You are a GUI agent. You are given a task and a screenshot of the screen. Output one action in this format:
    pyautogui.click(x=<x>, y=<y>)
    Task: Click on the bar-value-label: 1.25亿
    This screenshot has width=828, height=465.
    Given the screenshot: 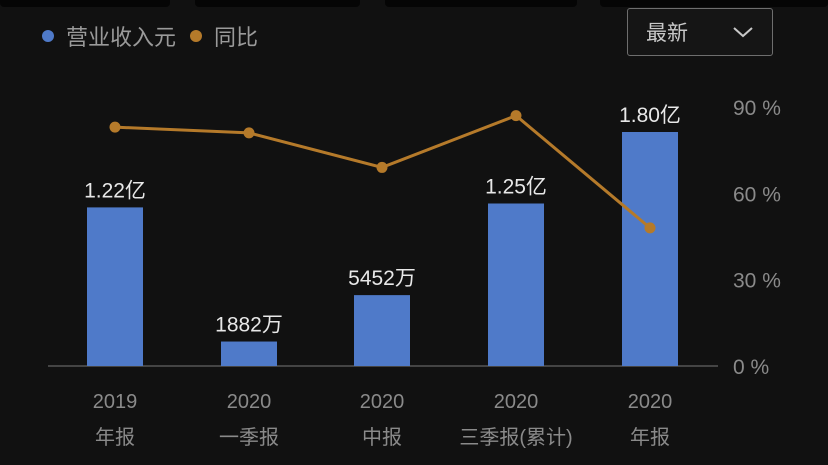 What is the action you would take?
    pyautogui.click(x=516, y=187)
    